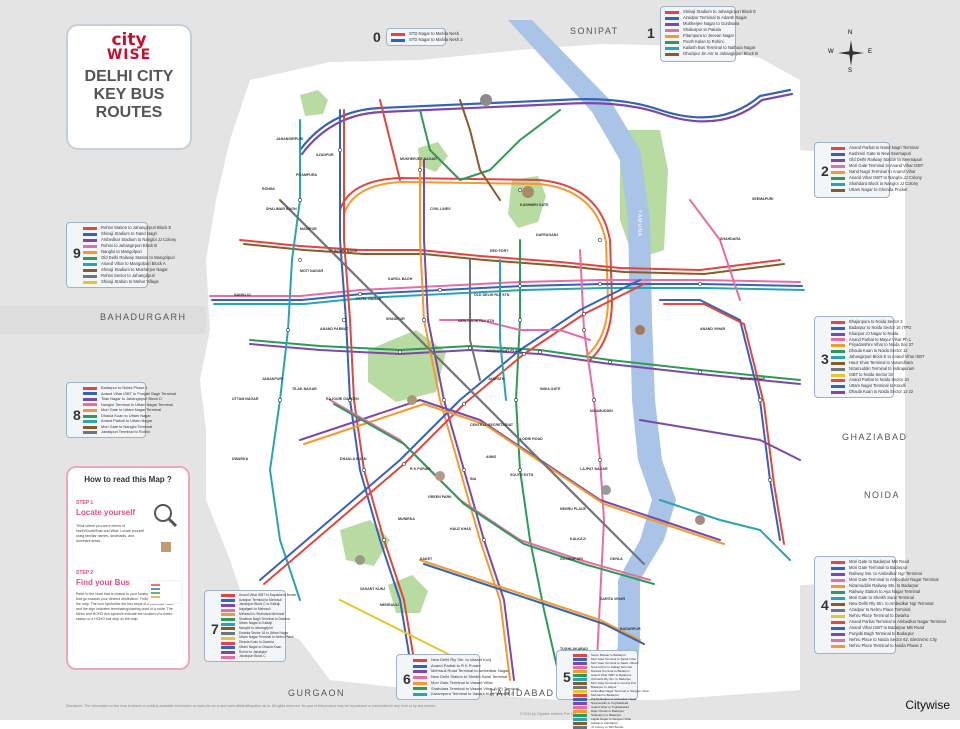  I want to click on route-ring-inner, so click(476, 269).